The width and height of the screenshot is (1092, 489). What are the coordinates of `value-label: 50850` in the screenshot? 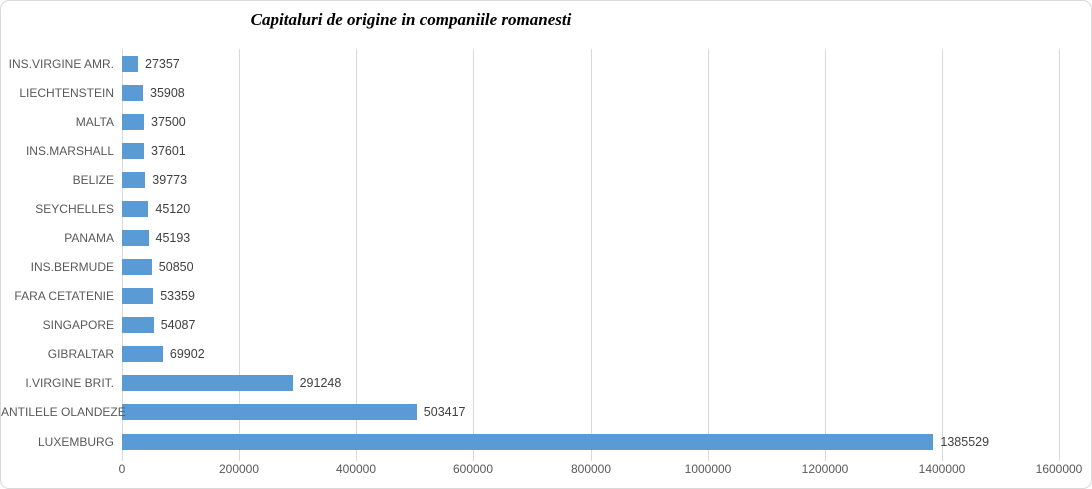 It's located at (176, 267).